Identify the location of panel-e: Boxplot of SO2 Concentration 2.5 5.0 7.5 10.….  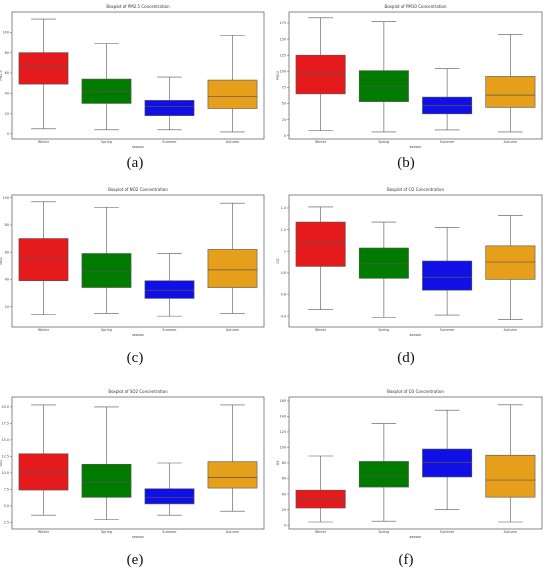
(132, 464).